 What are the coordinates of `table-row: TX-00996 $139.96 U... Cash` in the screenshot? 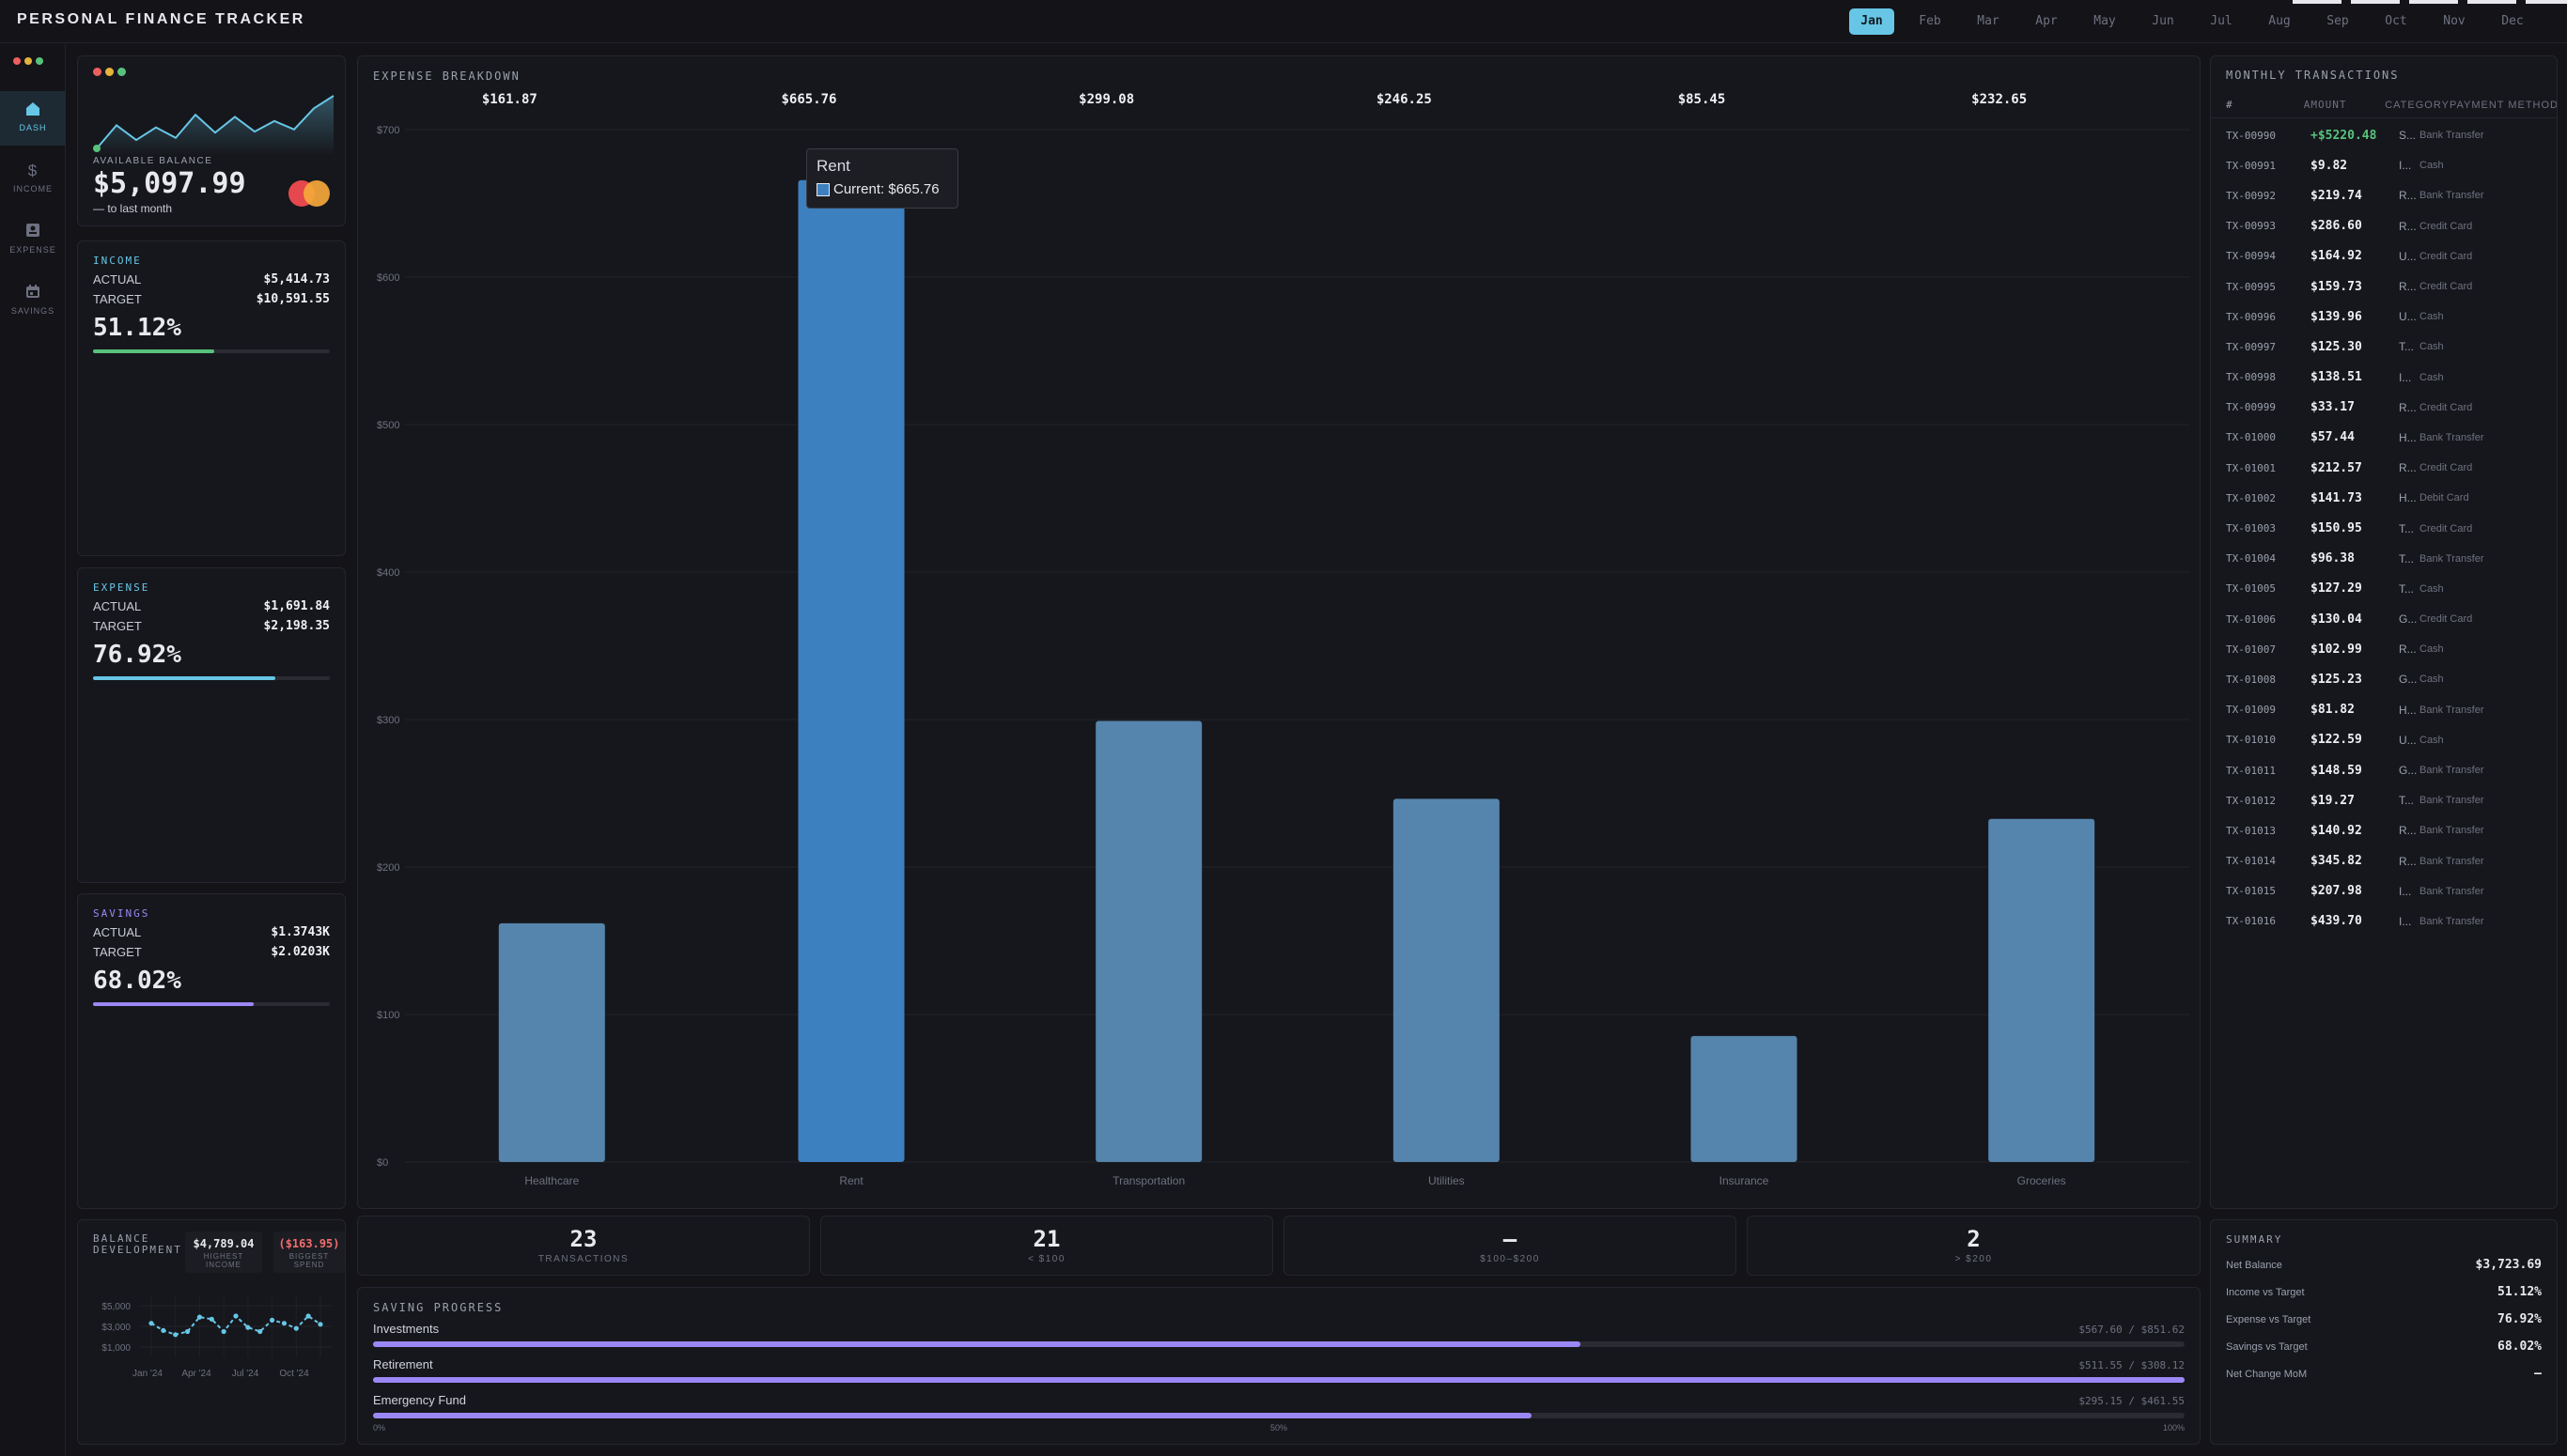 It's located at (2384, 317).